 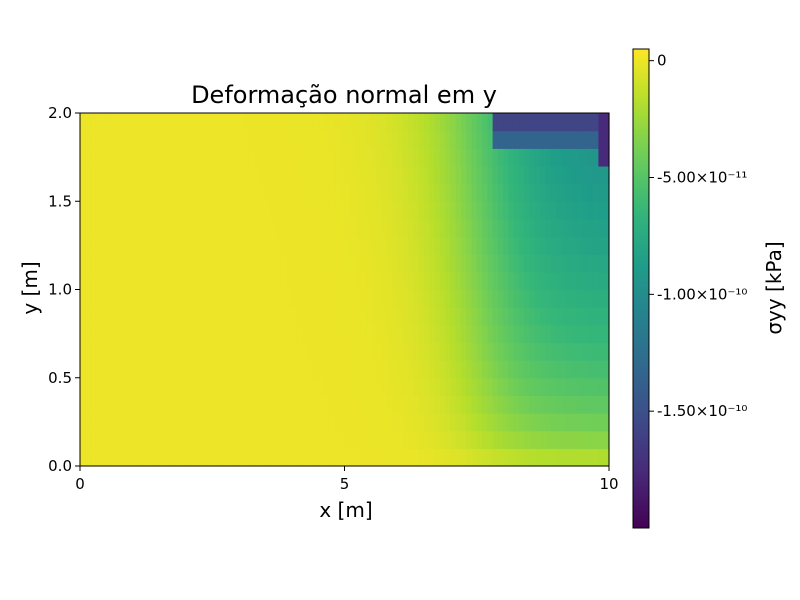 What do you see at coordinates (702, 294) in the screenshot?
I see `colorbar-tick-label: -1.00×10⁻¹⁰` at bounding box center [702, 294].